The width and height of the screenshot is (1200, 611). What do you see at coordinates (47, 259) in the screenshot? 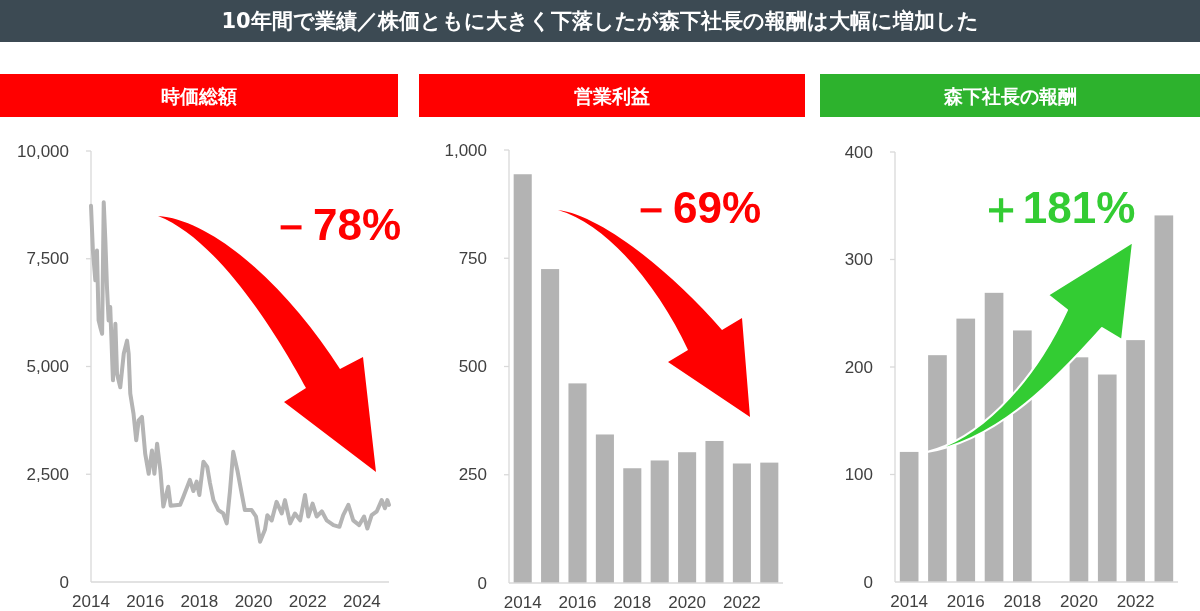
I see `y-tick-label: 7,500` at bounding box center [47, 259].